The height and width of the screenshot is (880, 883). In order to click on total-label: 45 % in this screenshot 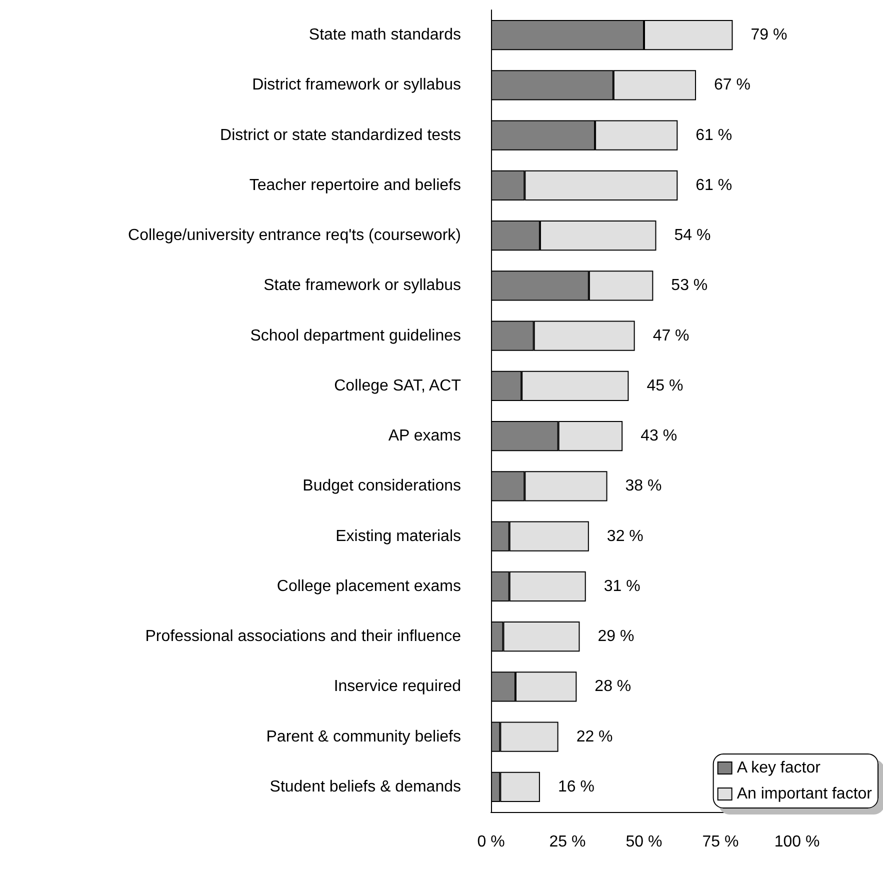, I will do `click(665, 385)`.